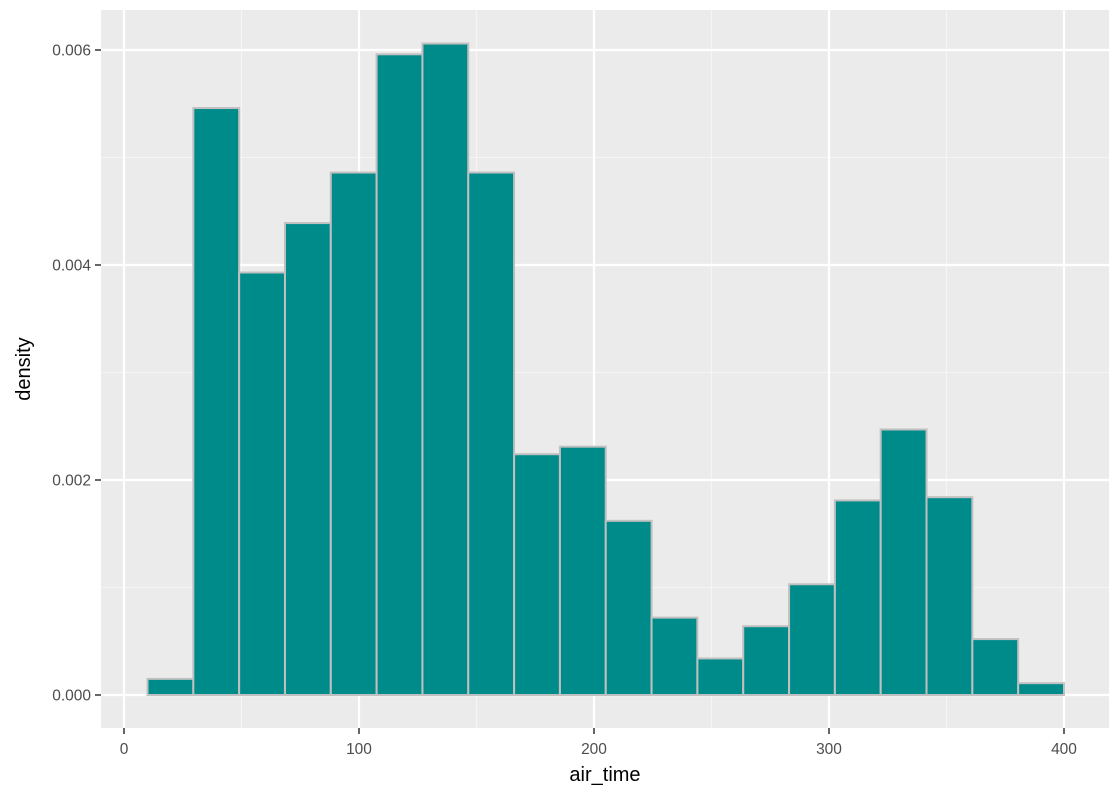 The image size is (1120, 800). What do you see at coordinates (24, 368) in the screenshot?
I see `y-axis-title: density` at bounding box center [24, 368].